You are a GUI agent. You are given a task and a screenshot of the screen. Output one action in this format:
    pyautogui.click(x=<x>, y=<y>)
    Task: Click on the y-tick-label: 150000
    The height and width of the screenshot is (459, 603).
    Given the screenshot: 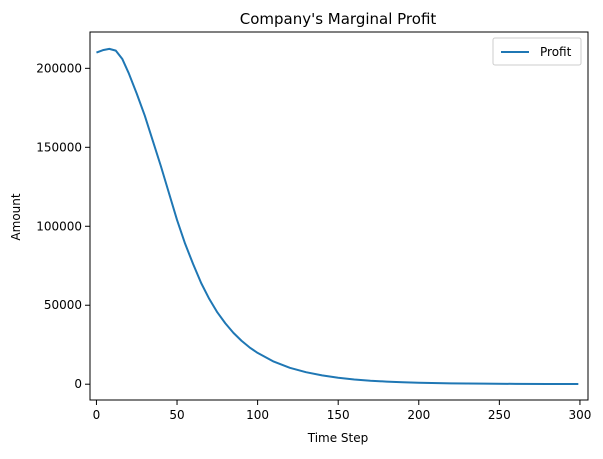 What is the action you would take?
    pyautogui.click(x=59, y=147)
    